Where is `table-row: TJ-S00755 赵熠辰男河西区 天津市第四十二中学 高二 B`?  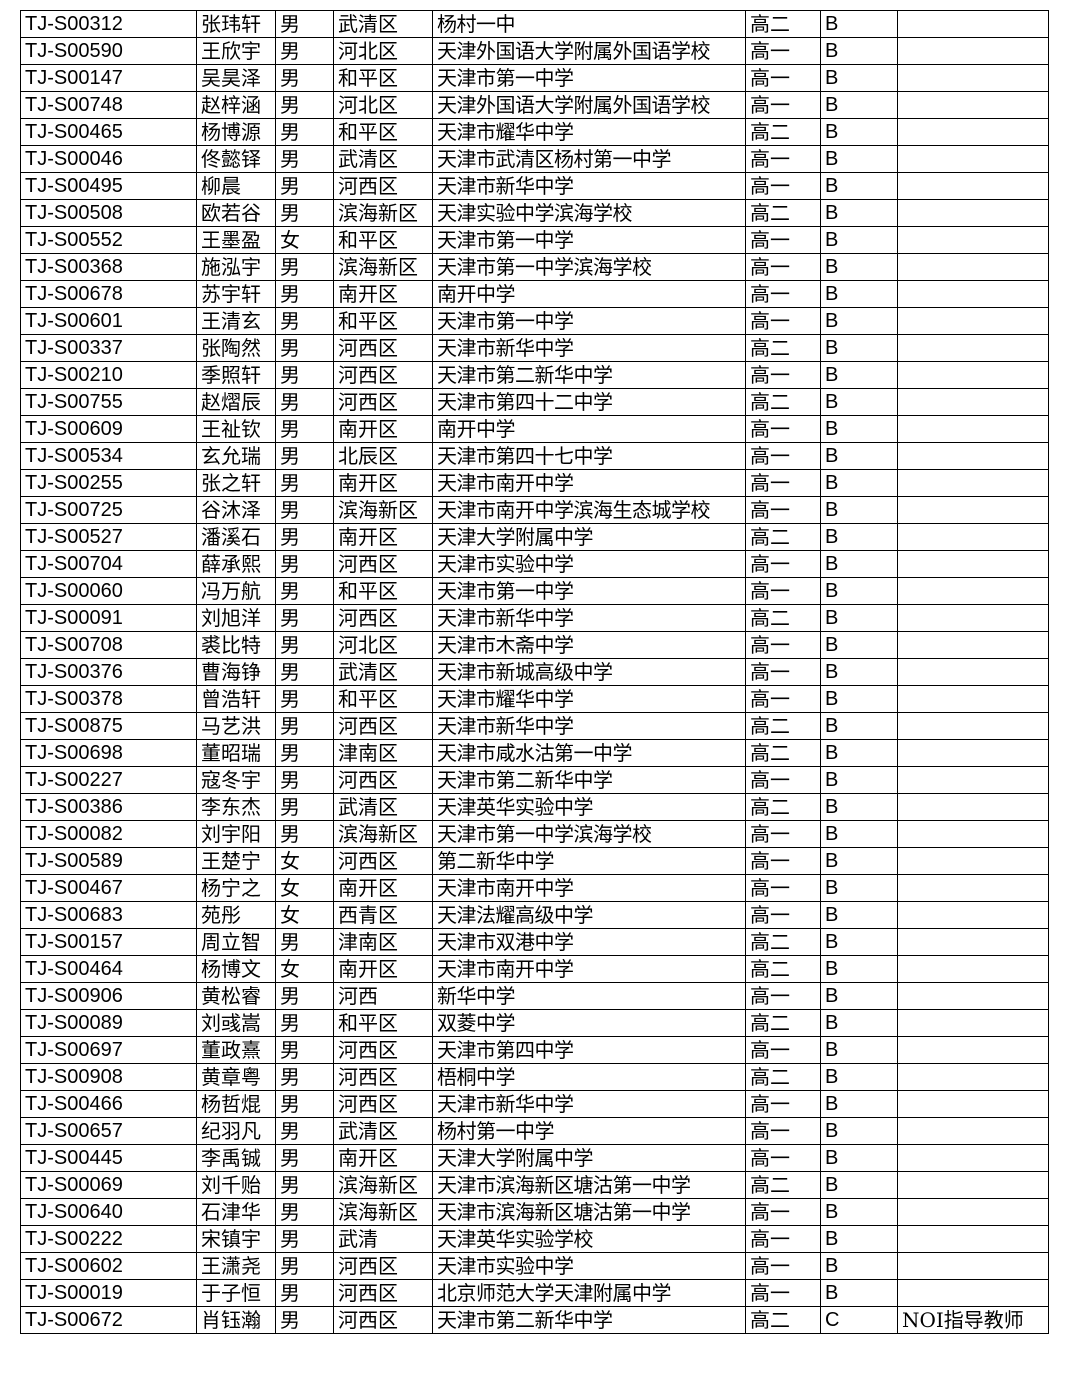 table-row: TJ-S00755 赵熠辰男河西区 天津市第四十二中学 高二 B is located at coordinates (534, 402).